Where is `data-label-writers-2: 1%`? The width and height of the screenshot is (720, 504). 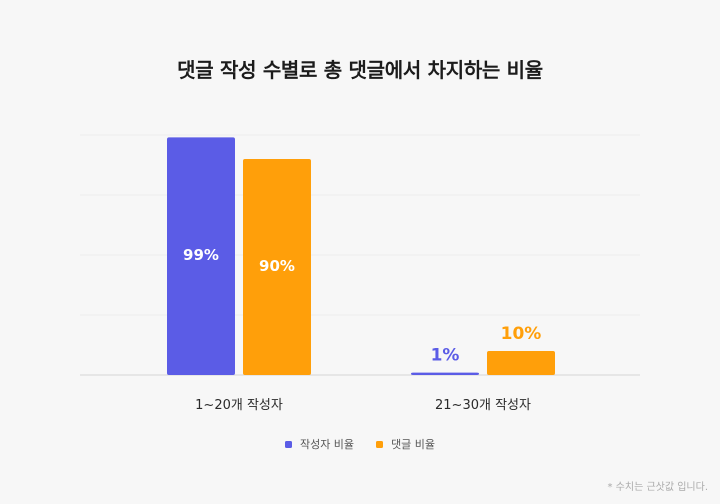 data-label-writers-2: 1% is located at coordinates (445, 356).